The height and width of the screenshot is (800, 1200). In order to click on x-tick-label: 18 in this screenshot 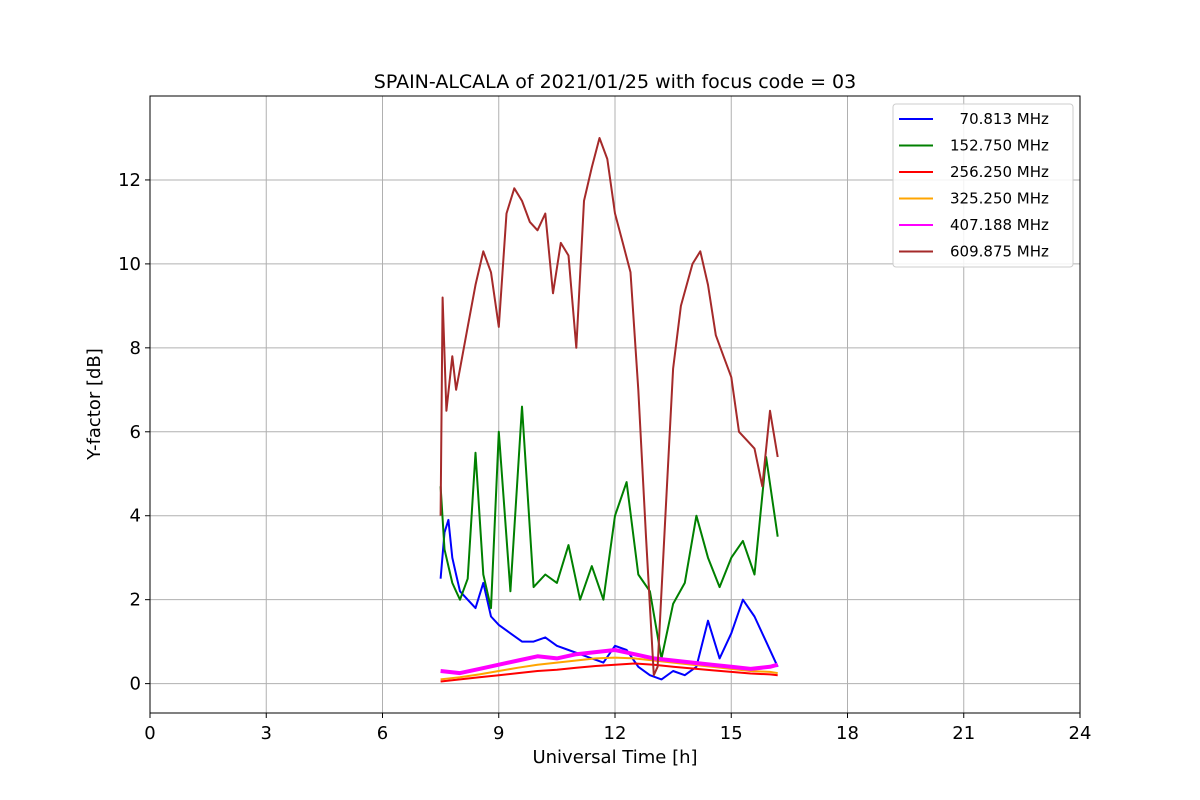, I will do `click(847, 733)`.